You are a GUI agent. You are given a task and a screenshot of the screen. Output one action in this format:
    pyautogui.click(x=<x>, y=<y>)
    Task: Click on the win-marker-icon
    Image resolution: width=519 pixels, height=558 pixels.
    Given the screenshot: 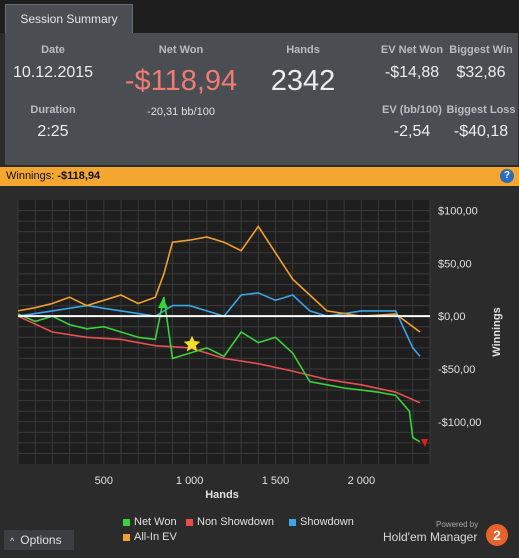 What is the action you would take?
    pyautogui.click(x=163, y=303)
    